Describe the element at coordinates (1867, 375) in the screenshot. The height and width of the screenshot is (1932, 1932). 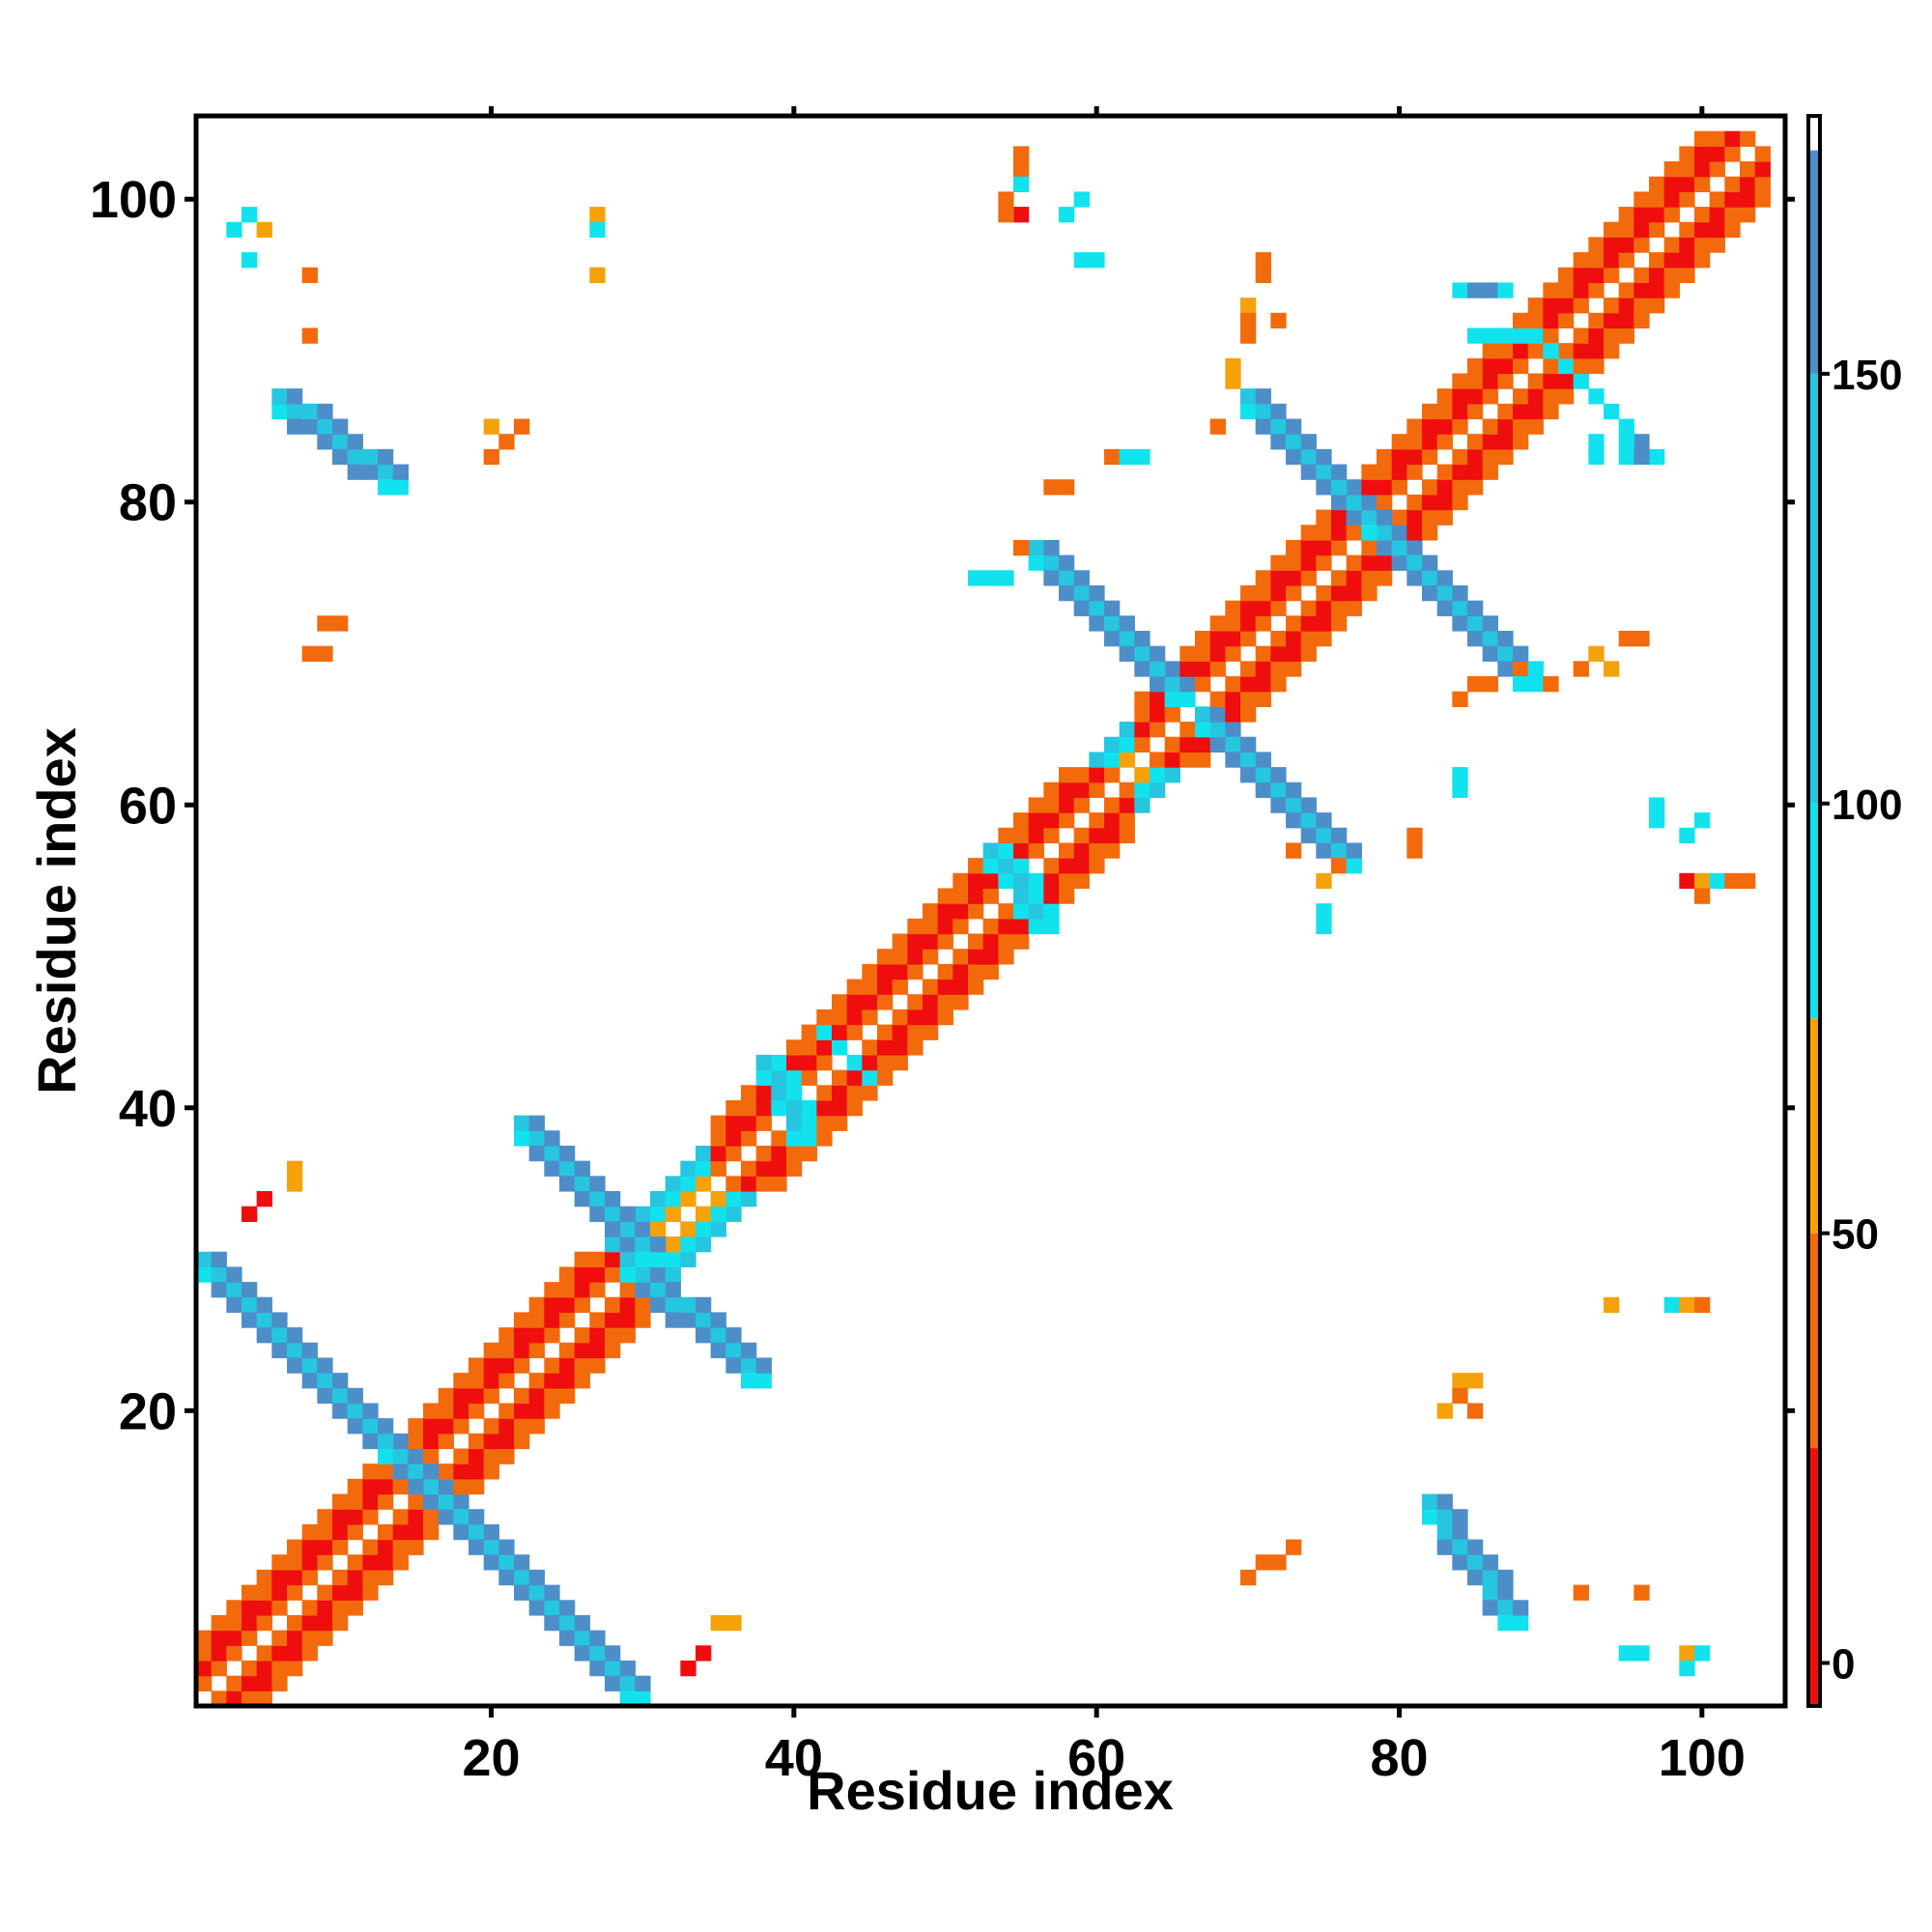
I see `colorbar-tick-label: 150` at that location.